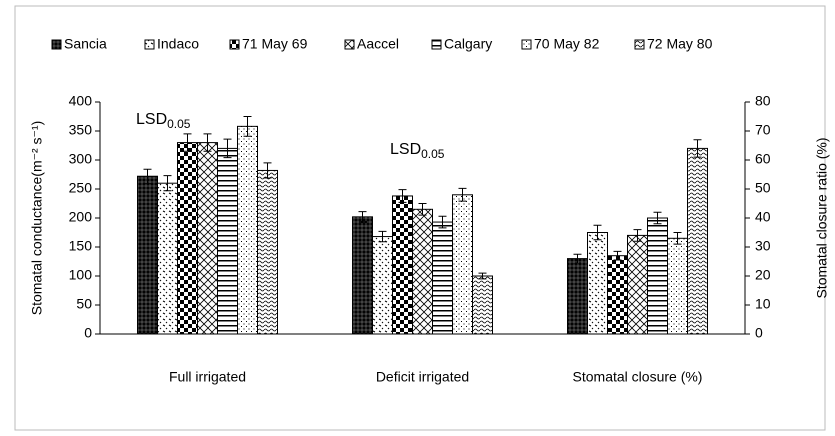 This screenshot has height=436, width=835. I want to click on y2-axis-label: Stomatal closure ratio (%), so click(822, 217).